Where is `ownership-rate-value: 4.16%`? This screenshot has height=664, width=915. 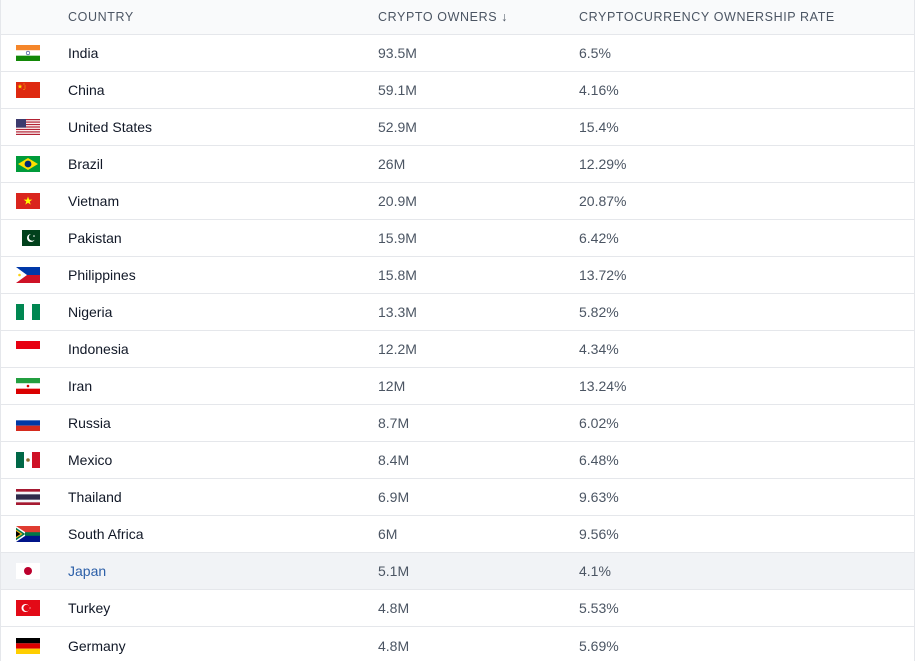
ownership-rate-value: 4.16% is located at coordinates (599, 90).